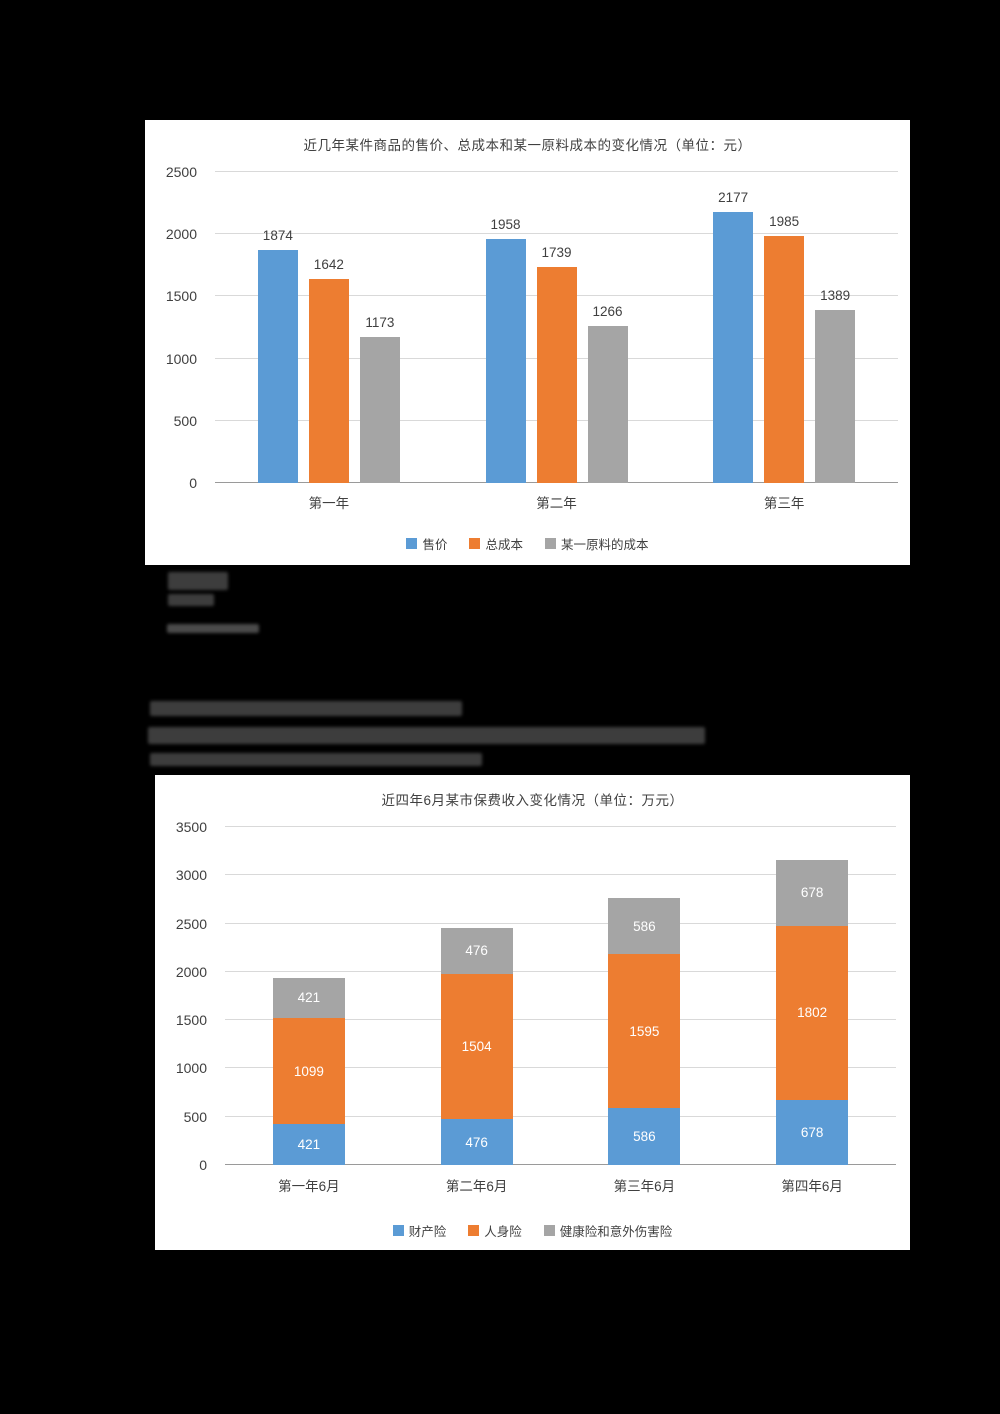 Image resolution: width=1000 pixels, height=1414 pixels. I want to click on y-axis: 0 500 1000 1500 2000 2500 3000 3500, so click(186, 996).